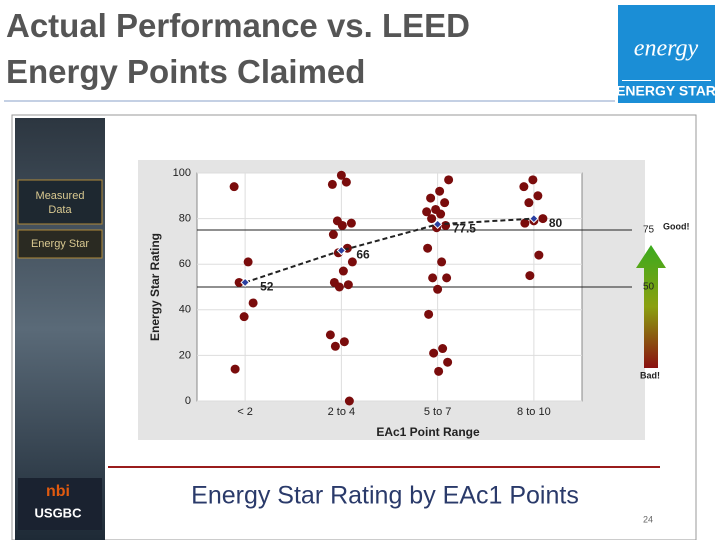 Image resolution: width=720 pixels, height=545 pixels. What do you see at coordinates (185, 219) in the screenshot?
I see `y-tick-label: 80` at bounding box center [185, 219].